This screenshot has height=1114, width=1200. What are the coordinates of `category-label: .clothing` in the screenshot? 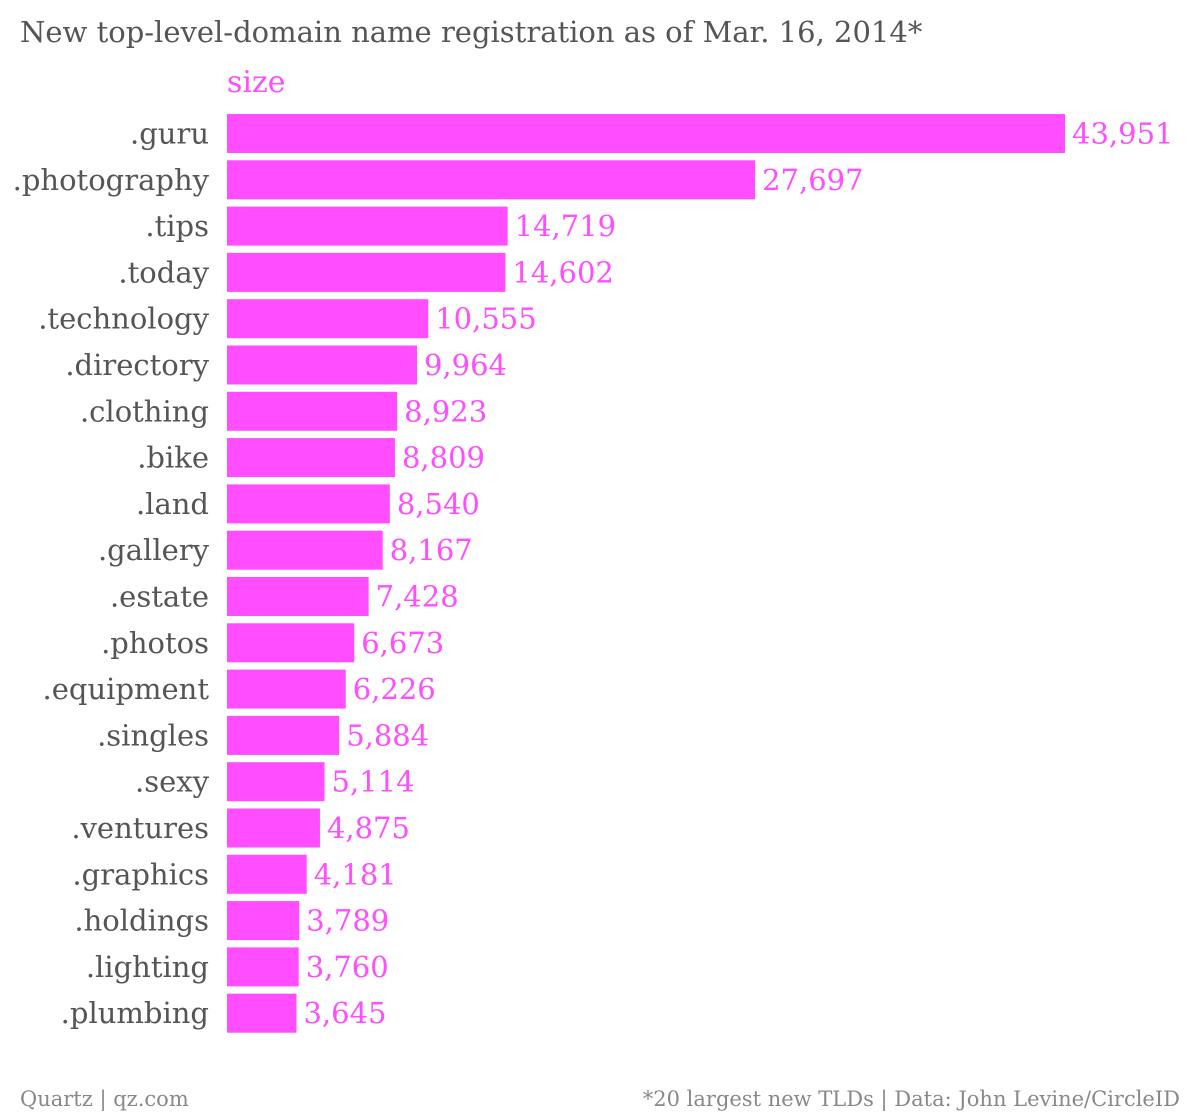 It's located at (144, 411).